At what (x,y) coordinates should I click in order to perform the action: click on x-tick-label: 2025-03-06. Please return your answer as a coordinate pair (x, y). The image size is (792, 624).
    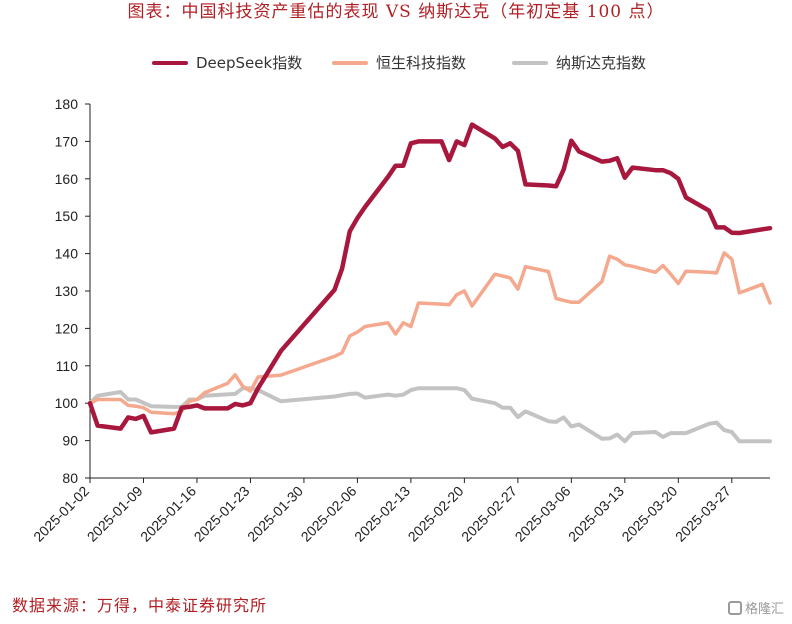
    Looking at the image, I should click on (543, 514).